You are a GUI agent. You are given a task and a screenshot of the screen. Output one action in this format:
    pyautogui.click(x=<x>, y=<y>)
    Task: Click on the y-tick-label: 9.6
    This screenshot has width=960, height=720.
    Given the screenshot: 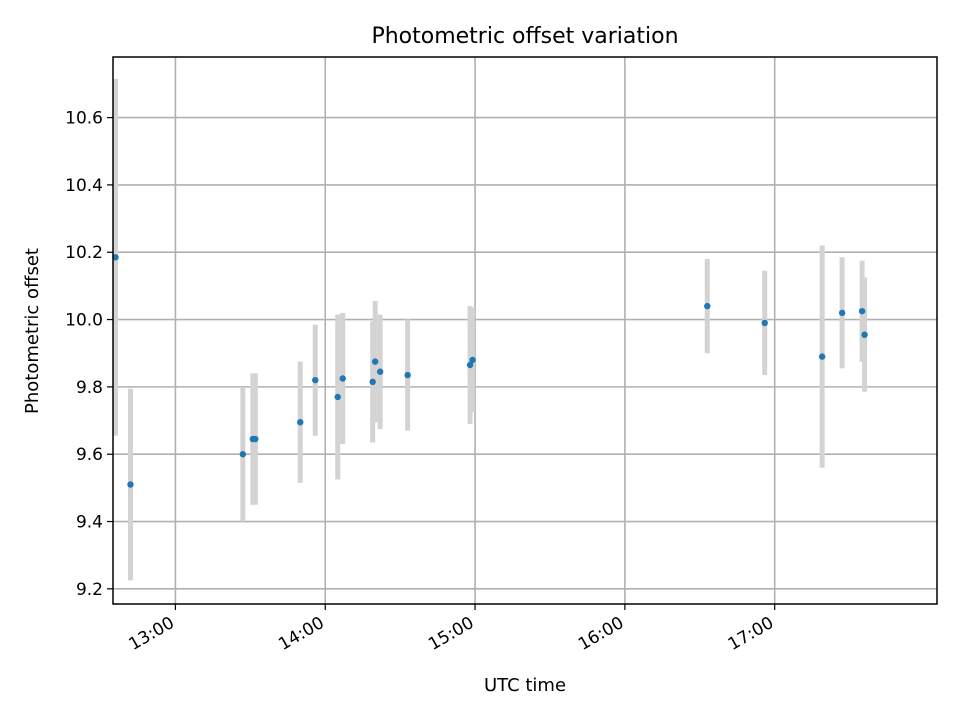 What is the action you would take?
    pyautogui.click(x=89, y=455)
    